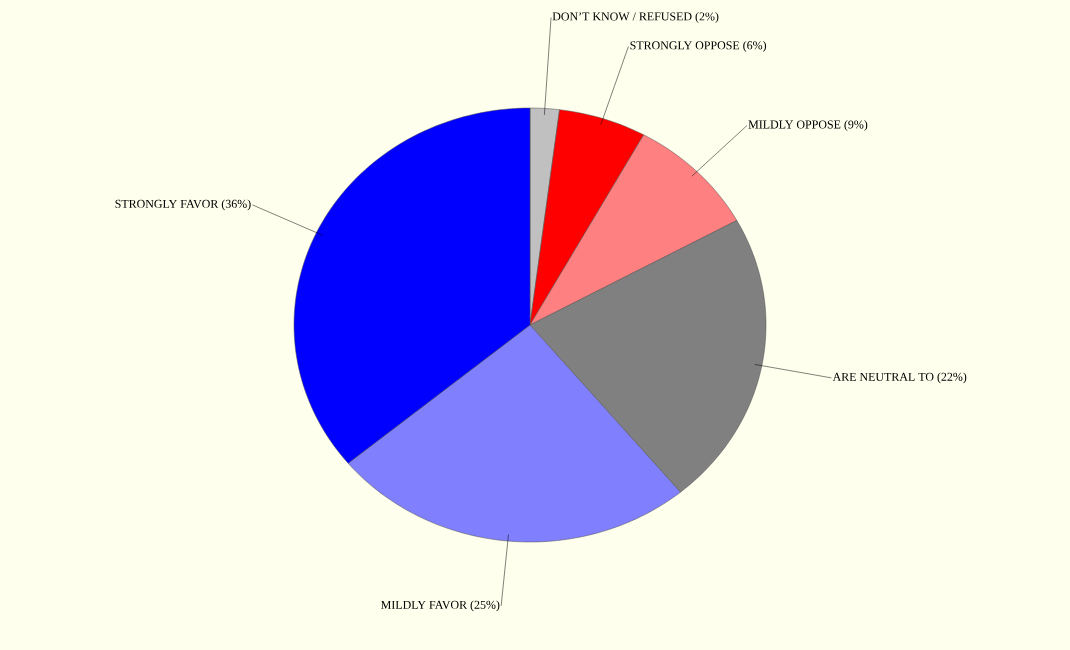  Describe the element at coordinates (440, 606) in the screenshot. I see `slice-label: MILDLY FAVOR (25%)` at that location.